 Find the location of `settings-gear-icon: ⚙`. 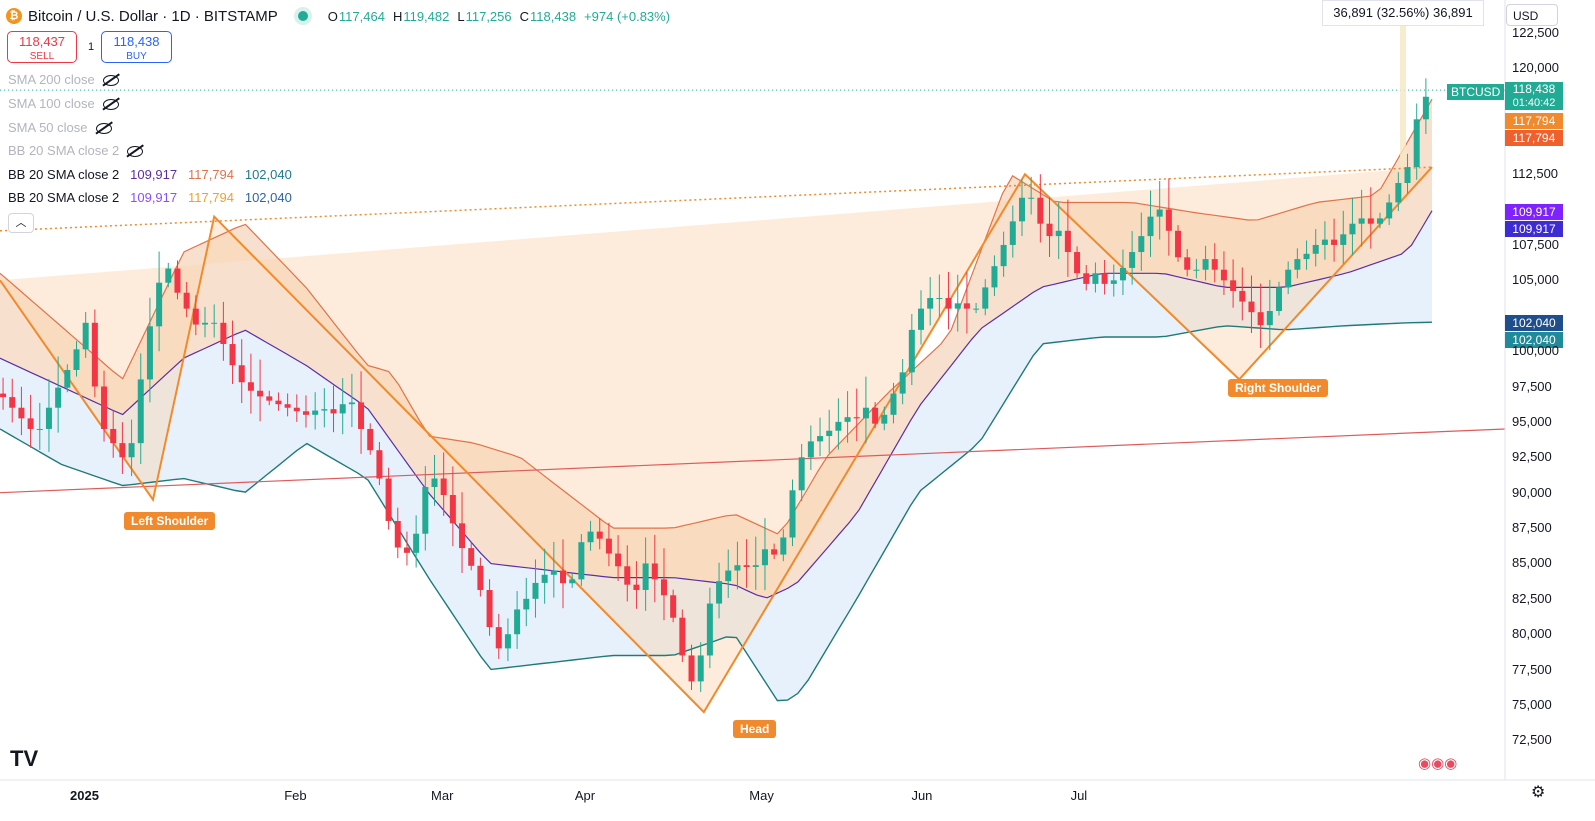

settings-gear-icon: ⚙ is located at coordinates (1538, 792).